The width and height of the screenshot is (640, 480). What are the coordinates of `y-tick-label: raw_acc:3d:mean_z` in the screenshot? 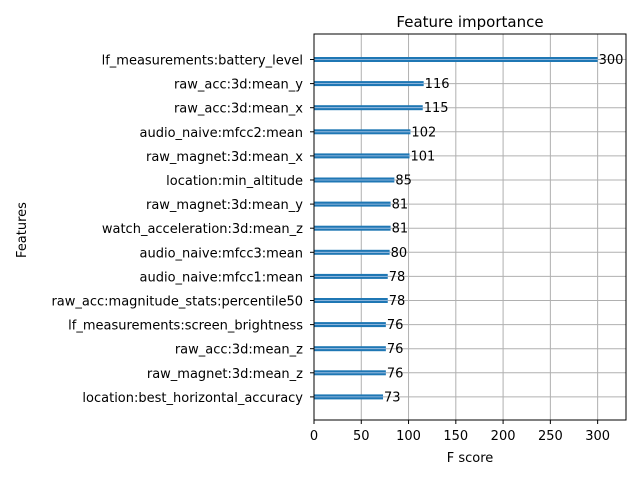 It's located at (239, 350).